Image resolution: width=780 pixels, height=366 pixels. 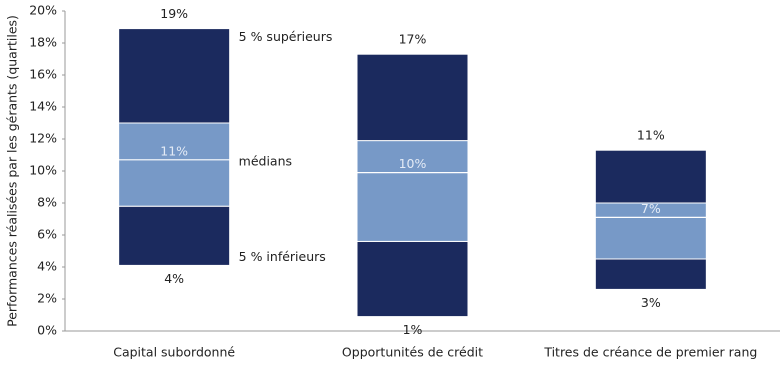 I want to click on annotation: médians, so click(x=265, y=160).